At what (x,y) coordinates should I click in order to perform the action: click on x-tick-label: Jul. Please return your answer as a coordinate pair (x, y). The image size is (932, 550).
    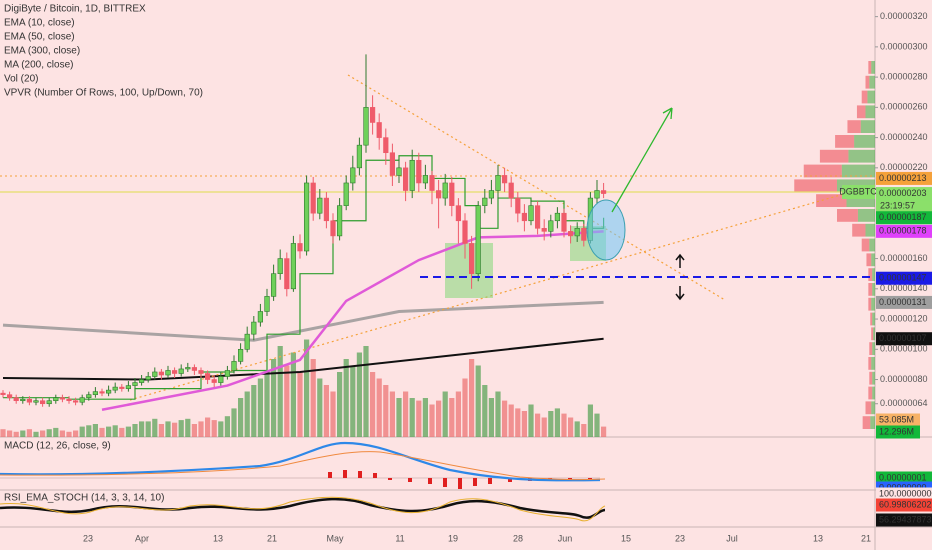
    Looking at the image, I should click on (732, 538).